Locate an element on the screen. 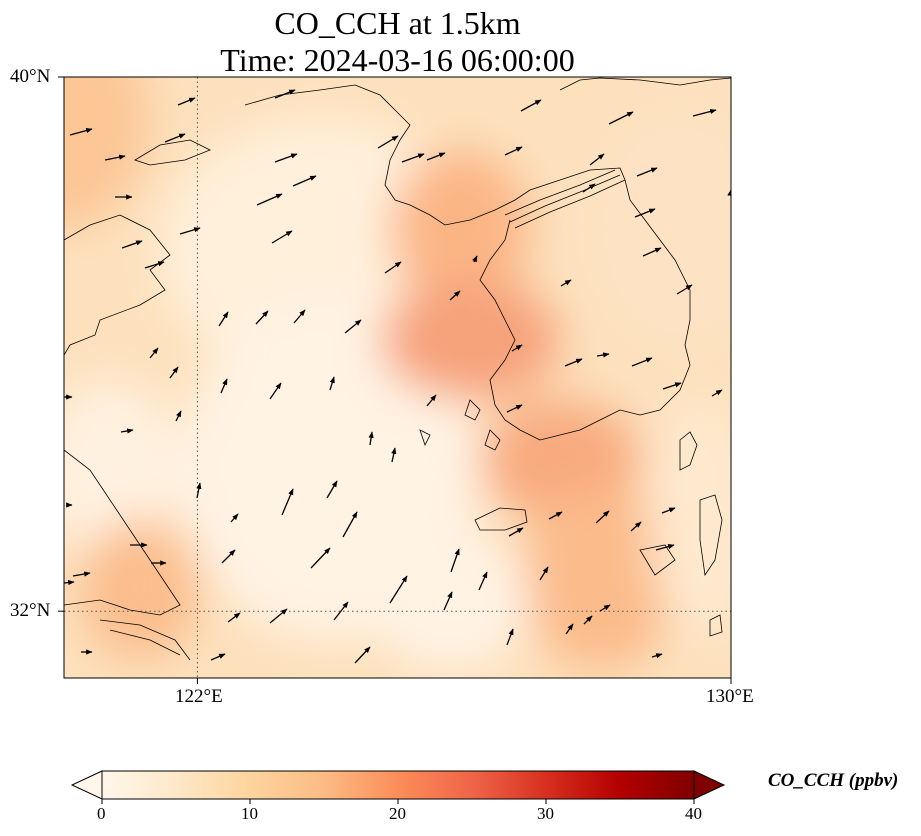 The height and width of the screenshot is (836, 921). colorbar-tick-10: 10 is located at coordinates (249, 813).